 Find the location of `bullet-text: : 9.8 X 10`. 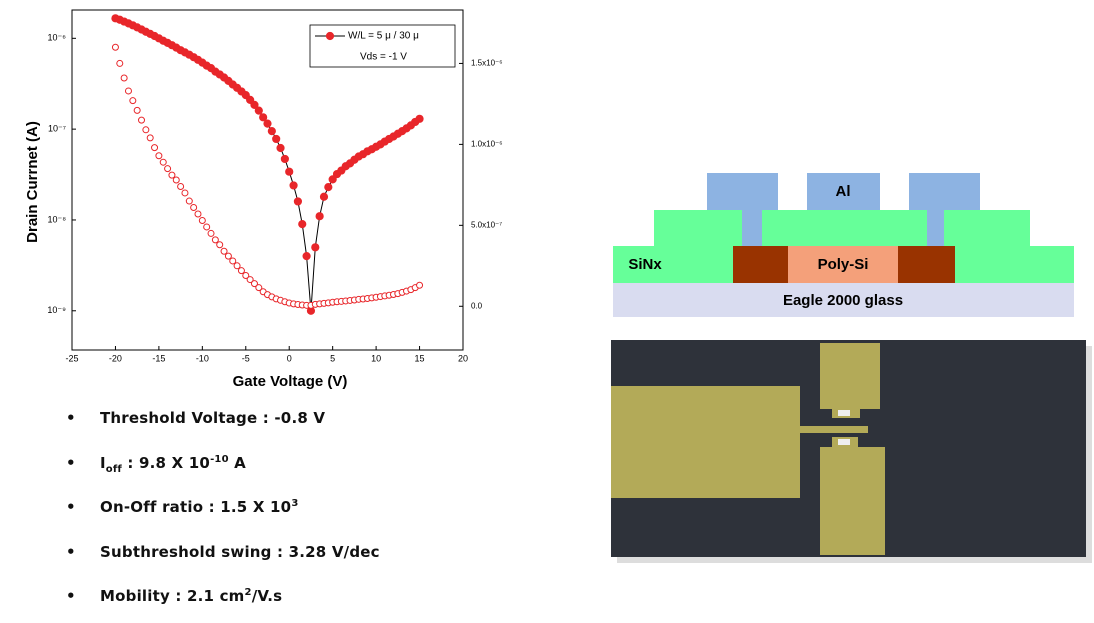

bullet-text: : 9.8 X 10 is located at coordinates (166, 463).